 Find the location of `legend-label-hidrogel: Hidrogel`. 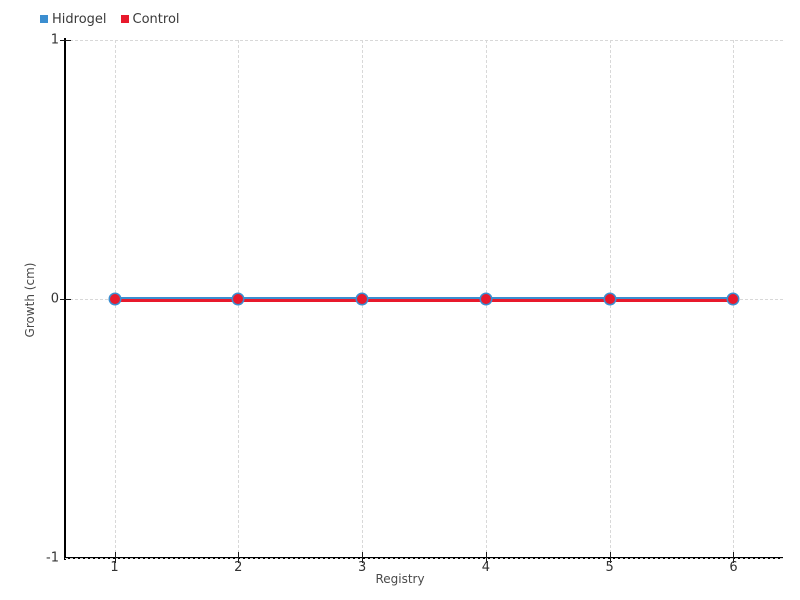

legend-label-hidrogel: Hidrogel is located at coordinates (79, 19).